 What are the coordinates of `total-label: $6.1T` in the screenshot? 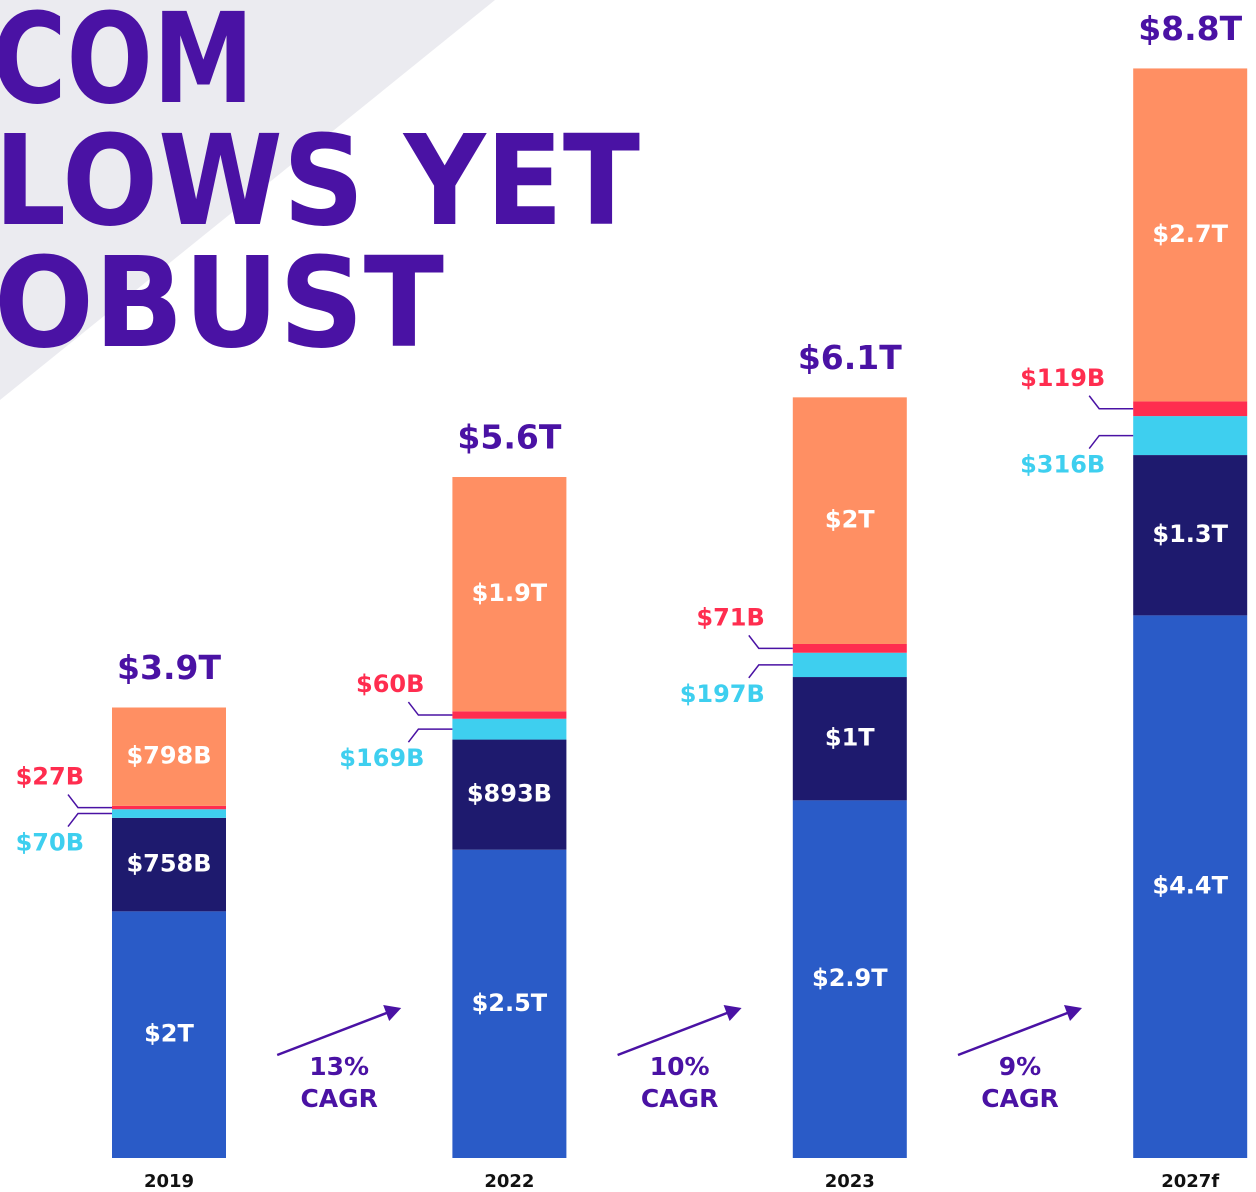 It's located at (850, 357).